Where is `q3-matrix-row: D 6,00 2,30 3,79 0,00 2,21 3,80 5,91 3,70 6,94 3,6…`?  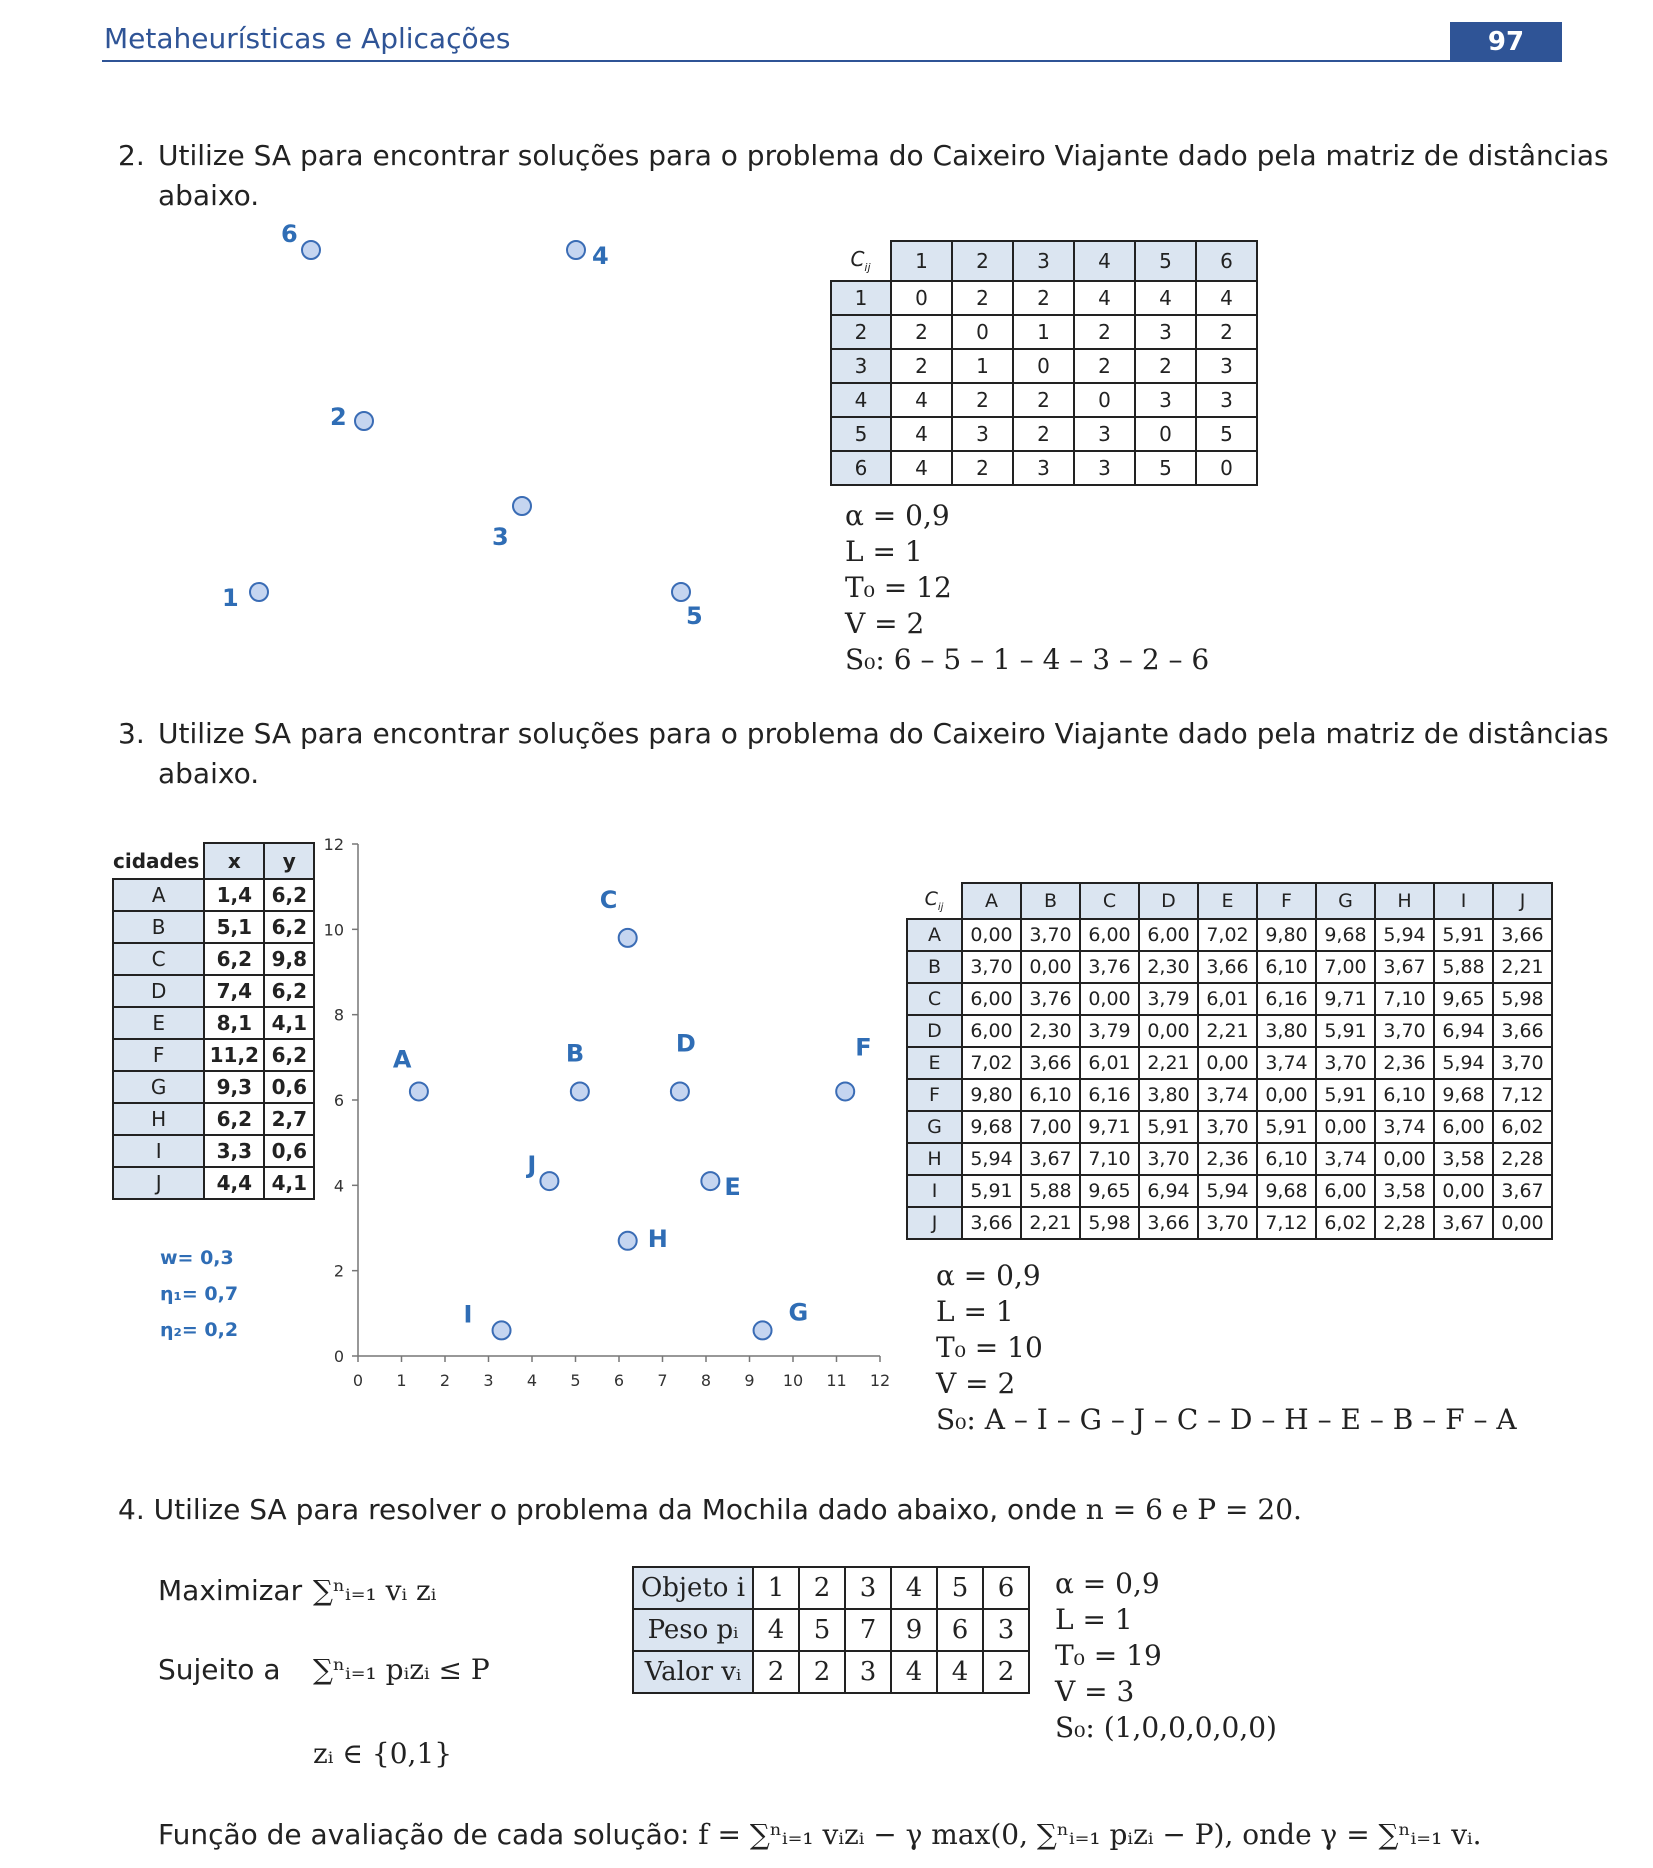
q3-matrix-row: D 6,00 2,30 3,79 0,00 2,21 3,80 5,91 3,70 6,94 3,6… is located at coordinates (1229, 1031).